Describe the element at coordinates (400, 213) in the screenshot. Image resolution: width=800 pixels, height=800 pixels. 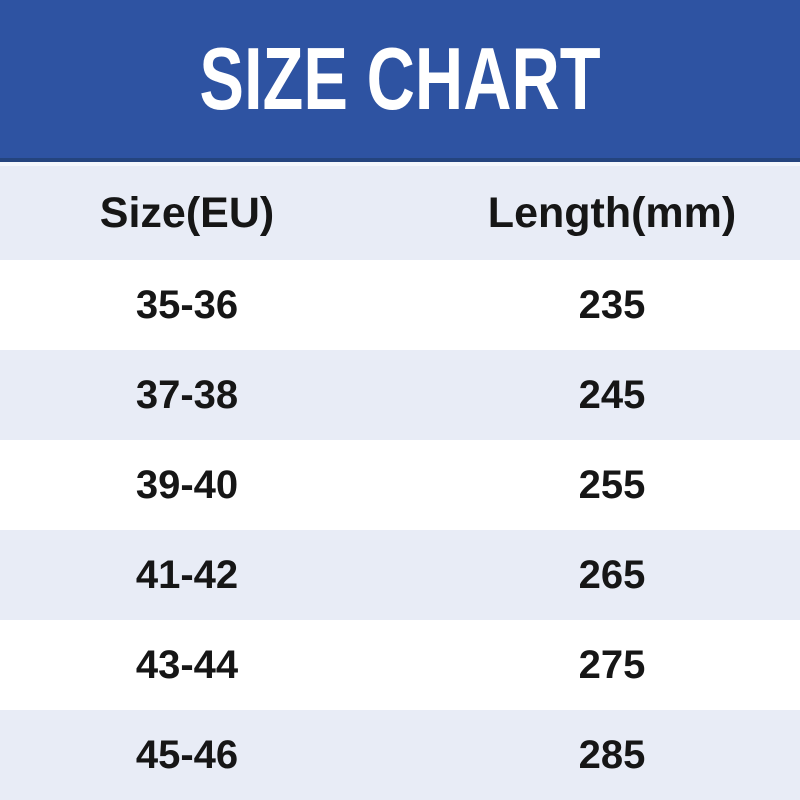
I see `table-header-row: Size(EU) Length(mm)` at that location.